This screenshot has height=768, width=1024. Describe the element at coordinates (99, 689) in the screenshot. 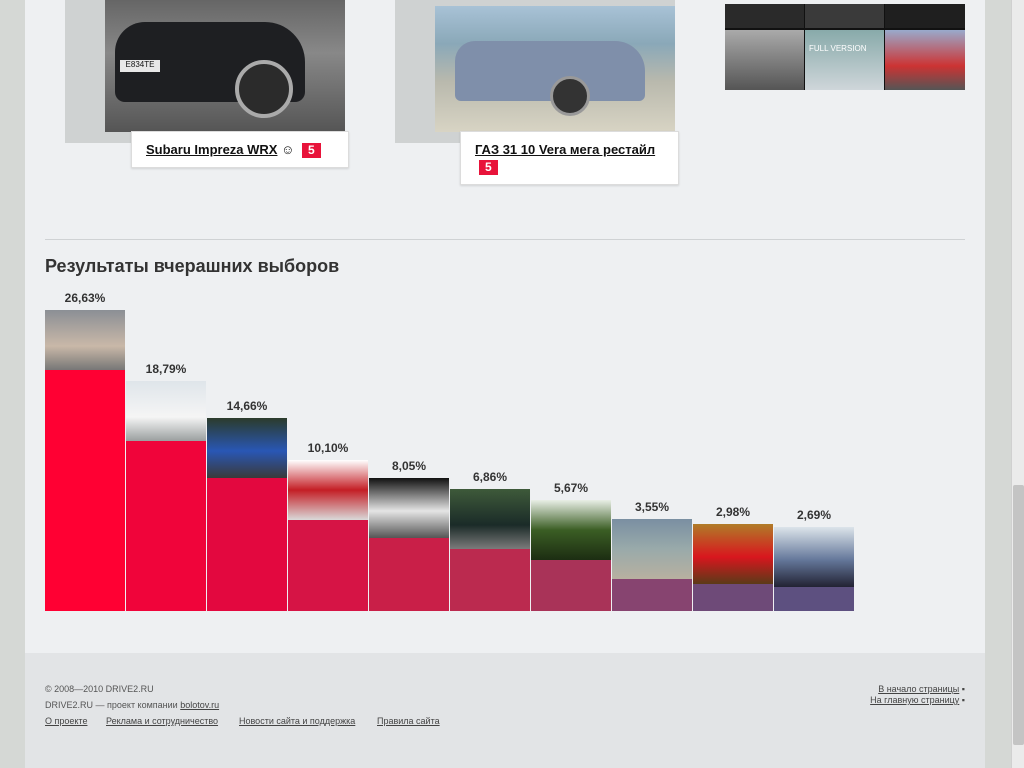

I see `copyright: © 2008—2010 DRIVE2.RU` at that location.